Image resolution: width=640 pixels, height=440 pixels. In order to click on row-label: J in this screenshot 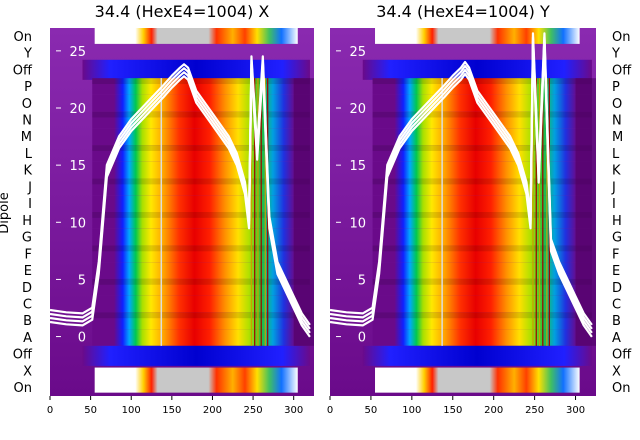, I will do `click(29, 187)`.